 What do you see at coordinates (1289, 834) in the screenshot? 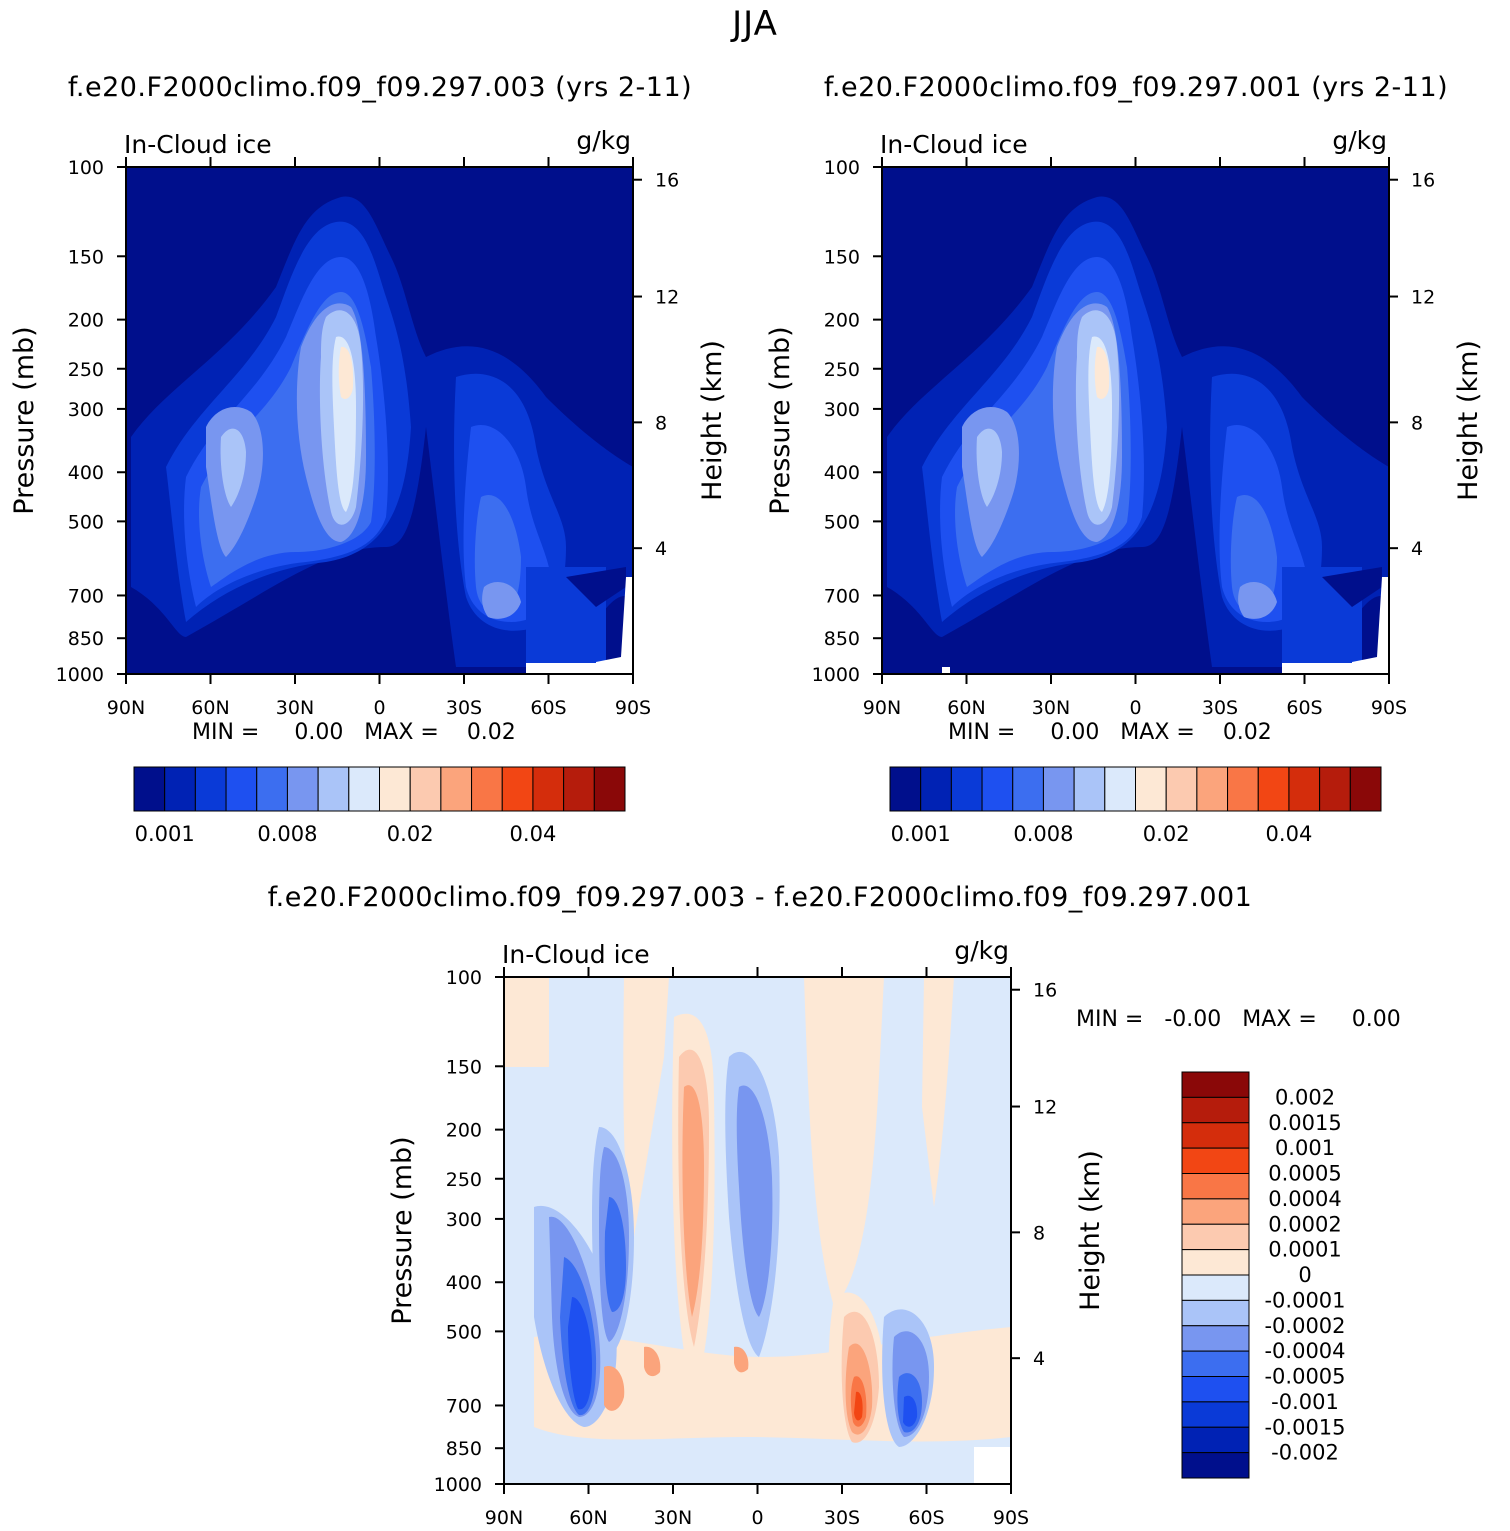
I see `colorbar-label: 0.04` at bounding box center [1289, 834].